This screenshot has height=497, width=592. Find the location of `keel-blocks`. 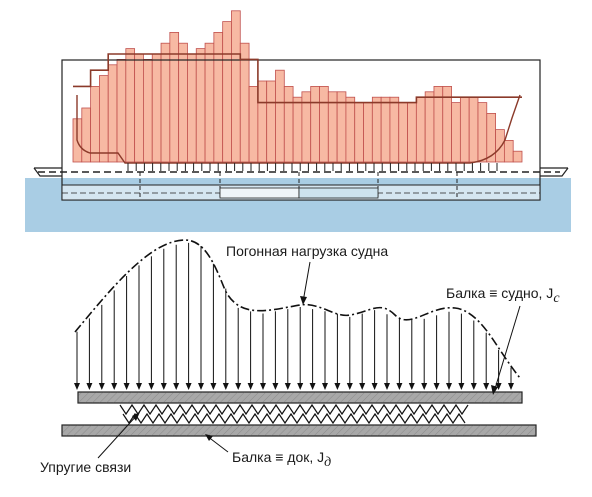

keel-blocks is located at coordinates (312, 167).